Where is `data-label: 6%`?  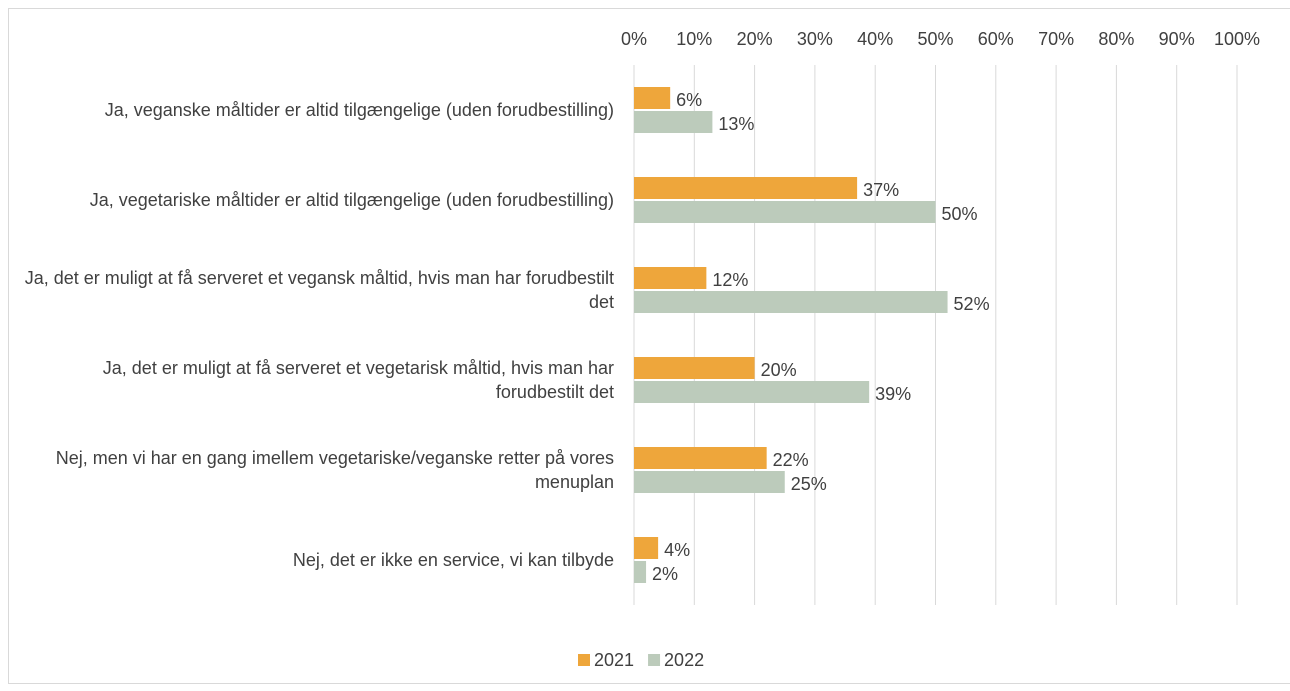
data-label: 6% is located at coordinates (689, 100).